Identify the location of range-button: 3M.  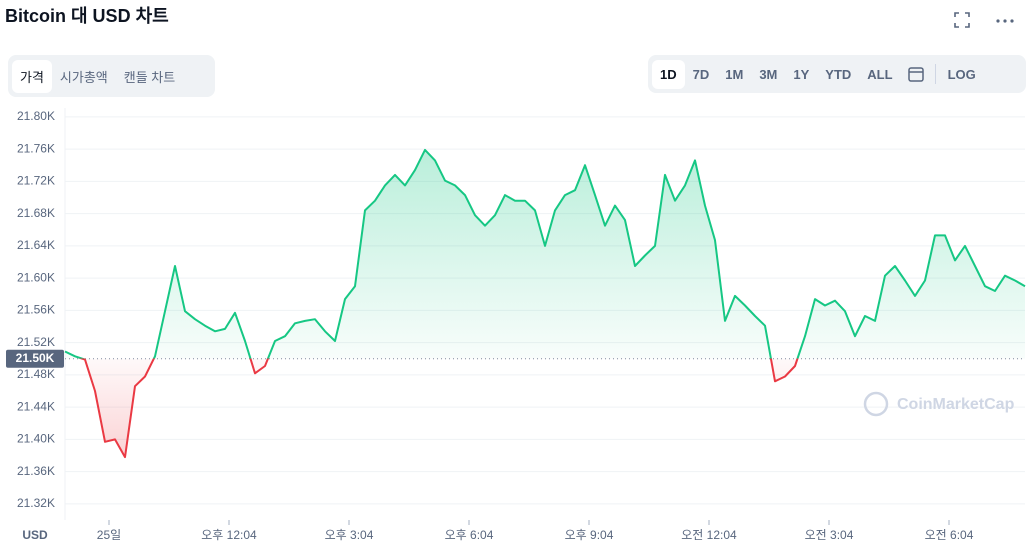
(768, 74).